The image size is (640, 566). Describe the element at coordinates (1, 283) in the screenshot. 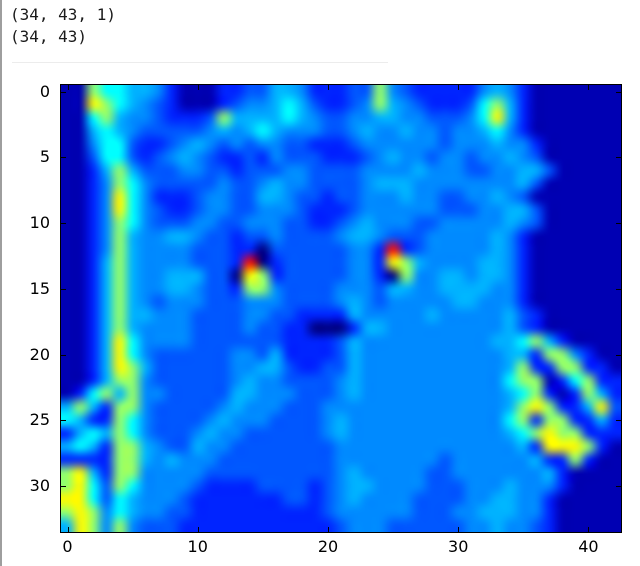

I see `output-gutter-border` at that location.